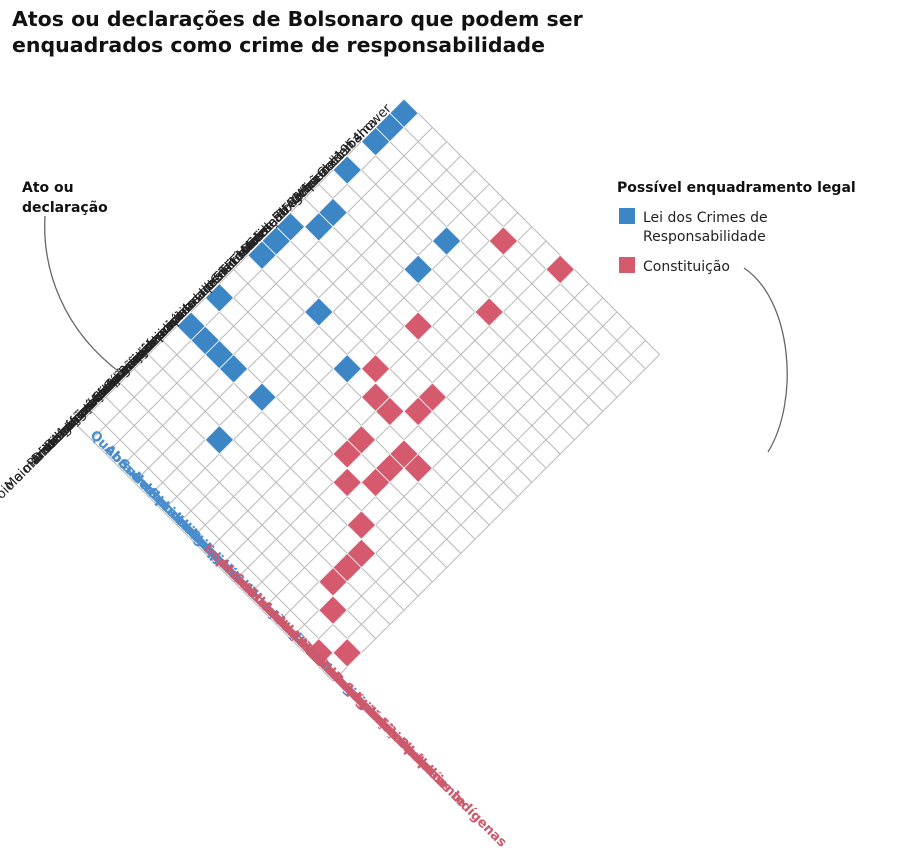  Describe the element at coordinates (705, 218) in the screenshot. I see `legend-label-lei-line-1: Lei dos Crimes de` at that location.